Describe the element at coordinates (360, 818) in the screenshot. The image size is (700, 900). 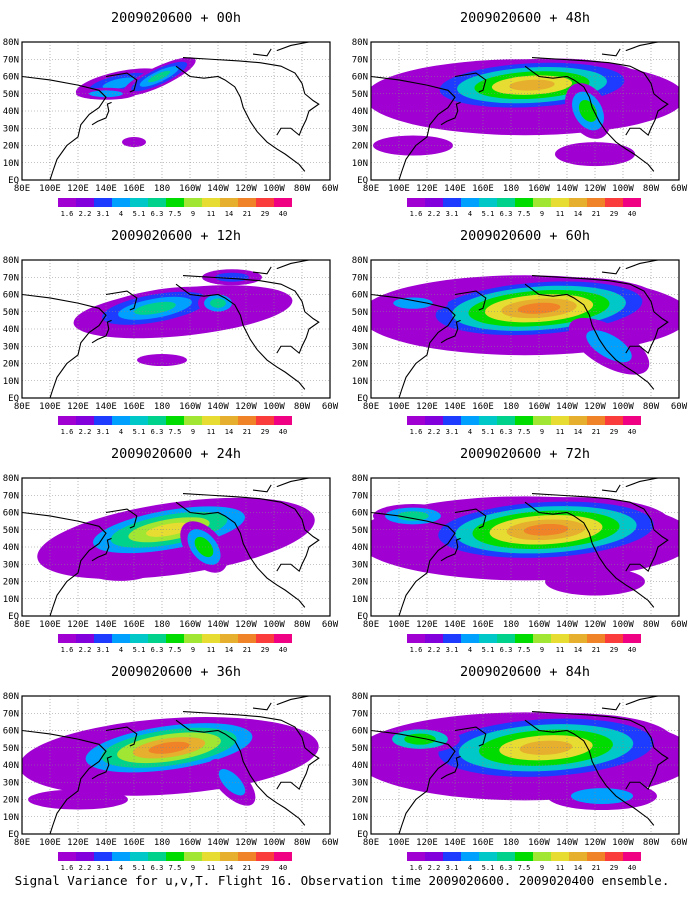
I see `lat-tick-label: 10N` at that location.